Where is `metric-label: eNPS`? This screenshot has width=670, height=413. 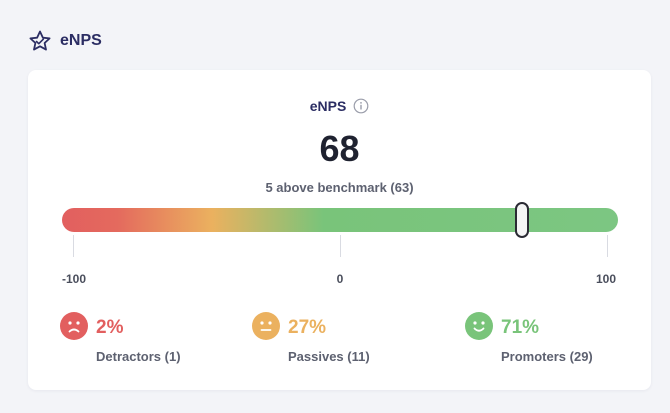 metric-label: eNPS is located at coordinates (328, 106).